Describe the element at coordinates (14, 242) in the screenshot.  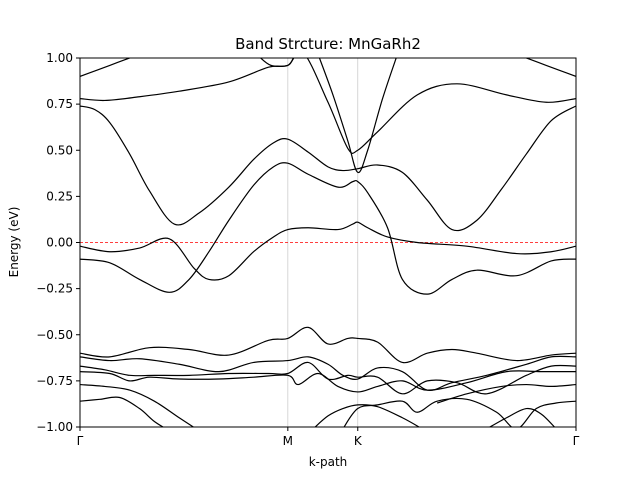
I see `y-axis-label: Energy (eV)` at that location.